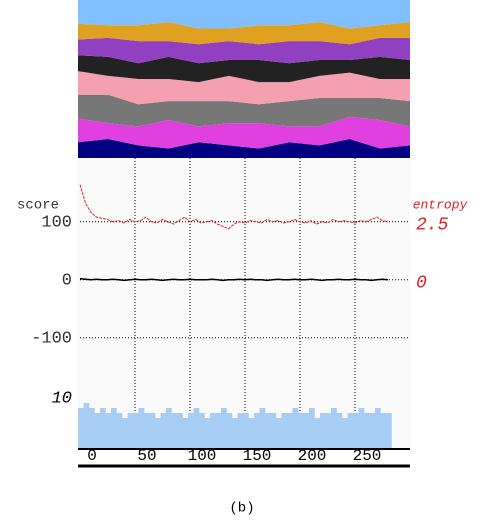  I want to click on y2-tick-label: 0, so click(421, 284).